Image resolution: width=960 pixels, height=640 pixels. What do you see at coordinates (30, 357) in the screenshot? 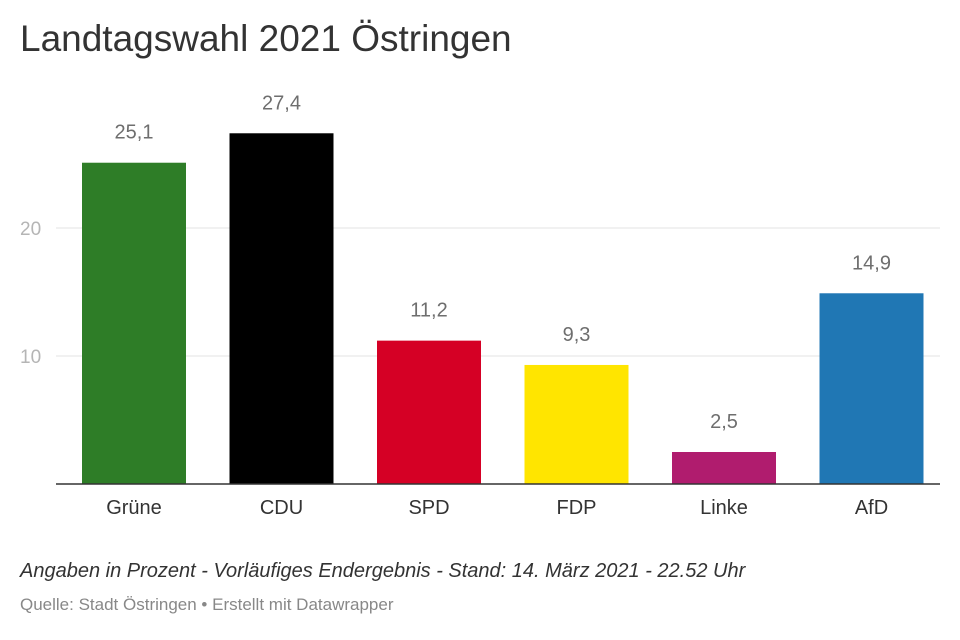
I see `y-tick-label: 10` at bounding box center [30, 357].